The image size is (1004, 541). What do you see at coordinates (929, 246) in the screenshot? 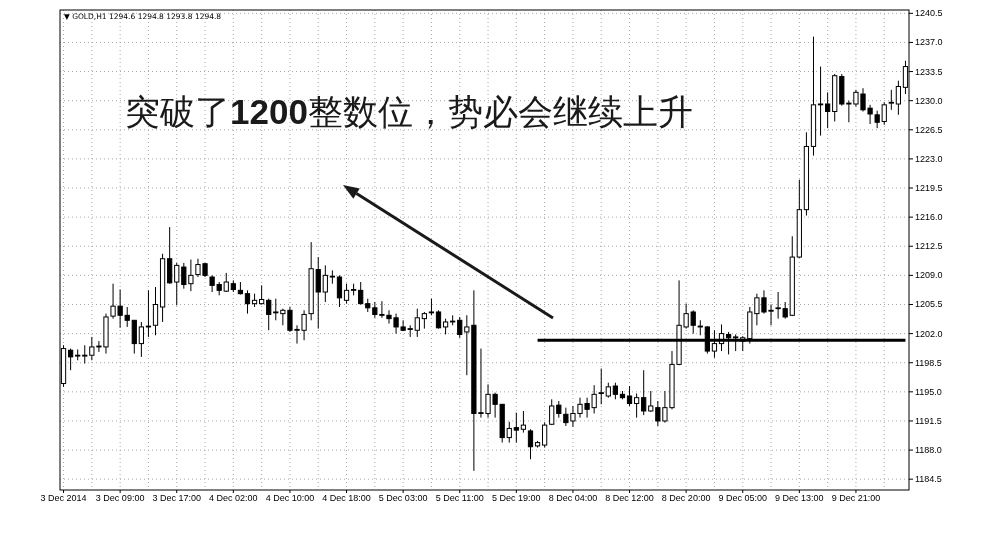
I see `y-tick-label: 1212.5` at bounding box center [929, 246].